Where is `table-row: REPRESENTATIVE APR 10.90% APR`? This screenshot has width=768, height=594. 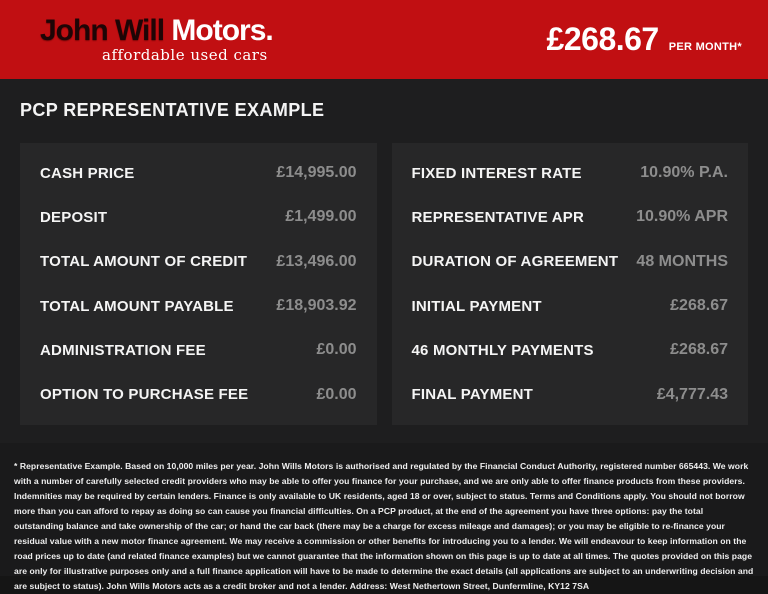 table-row: REPRESENTATIVE APR 10.90% APR is located at coordinates (570, 217).